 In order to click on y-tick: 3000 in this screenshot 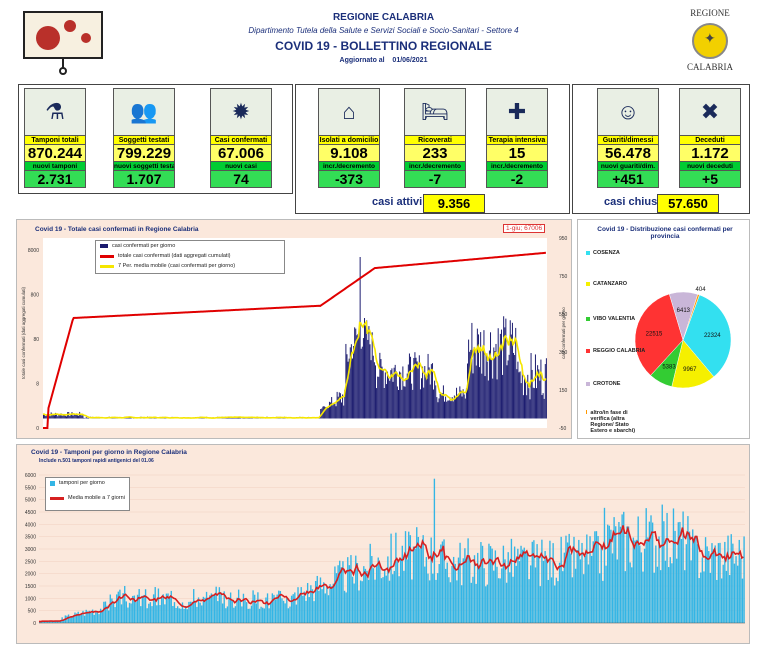, I will do `click(30, 550)`.